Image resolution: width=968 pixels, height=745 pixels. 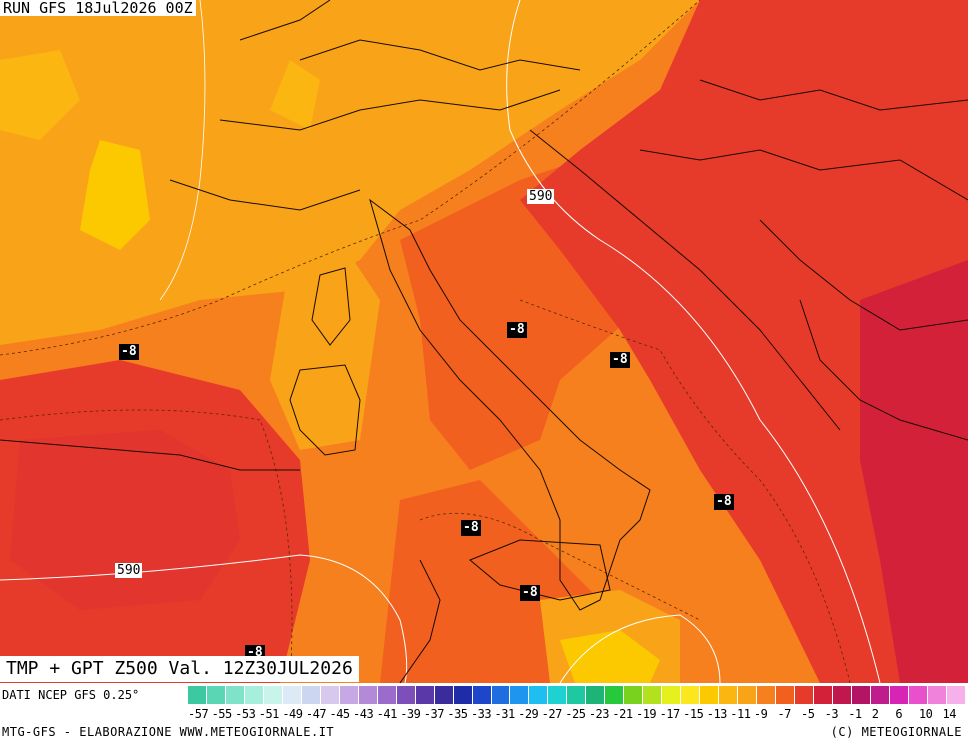 I want to click on legend-tick: 2, so click(x=875, y=714).